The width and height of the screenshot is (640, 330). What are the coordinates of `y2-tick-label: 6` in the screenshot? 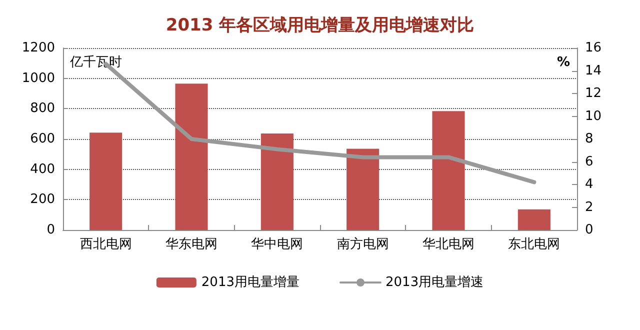 It's located at (589, 162).